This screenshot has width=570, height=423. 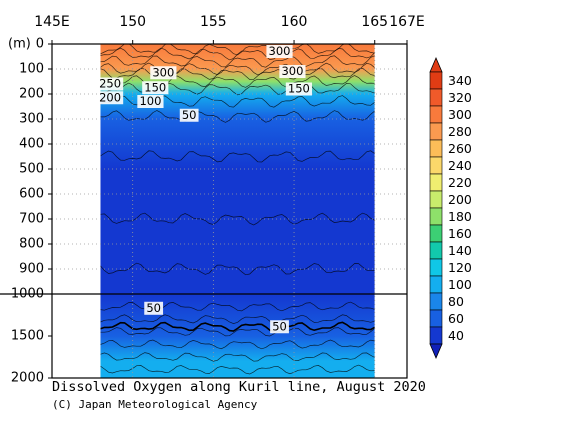 I want to click on colorbar-label: 160, so click(x=460, y=233).